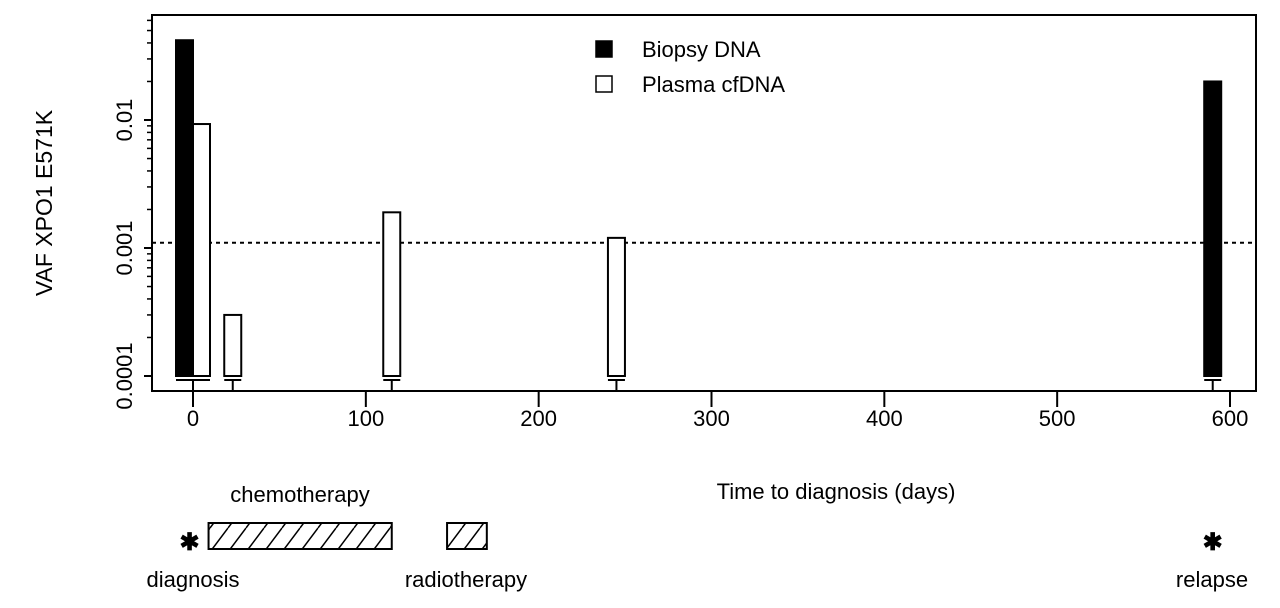 This screenshot has height=608, width=1280. I want to click on y-axis-label: VAF XPO1 E571K, so click(44, 202).